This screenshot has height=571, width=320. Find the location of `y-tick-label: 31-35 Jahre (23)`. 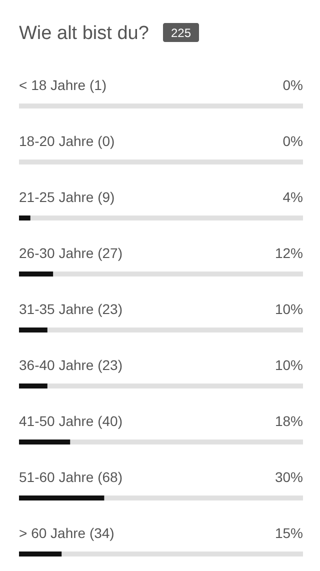

y-tick-label: 31-35 Jahre (23) is located at coordinates (71, 309).